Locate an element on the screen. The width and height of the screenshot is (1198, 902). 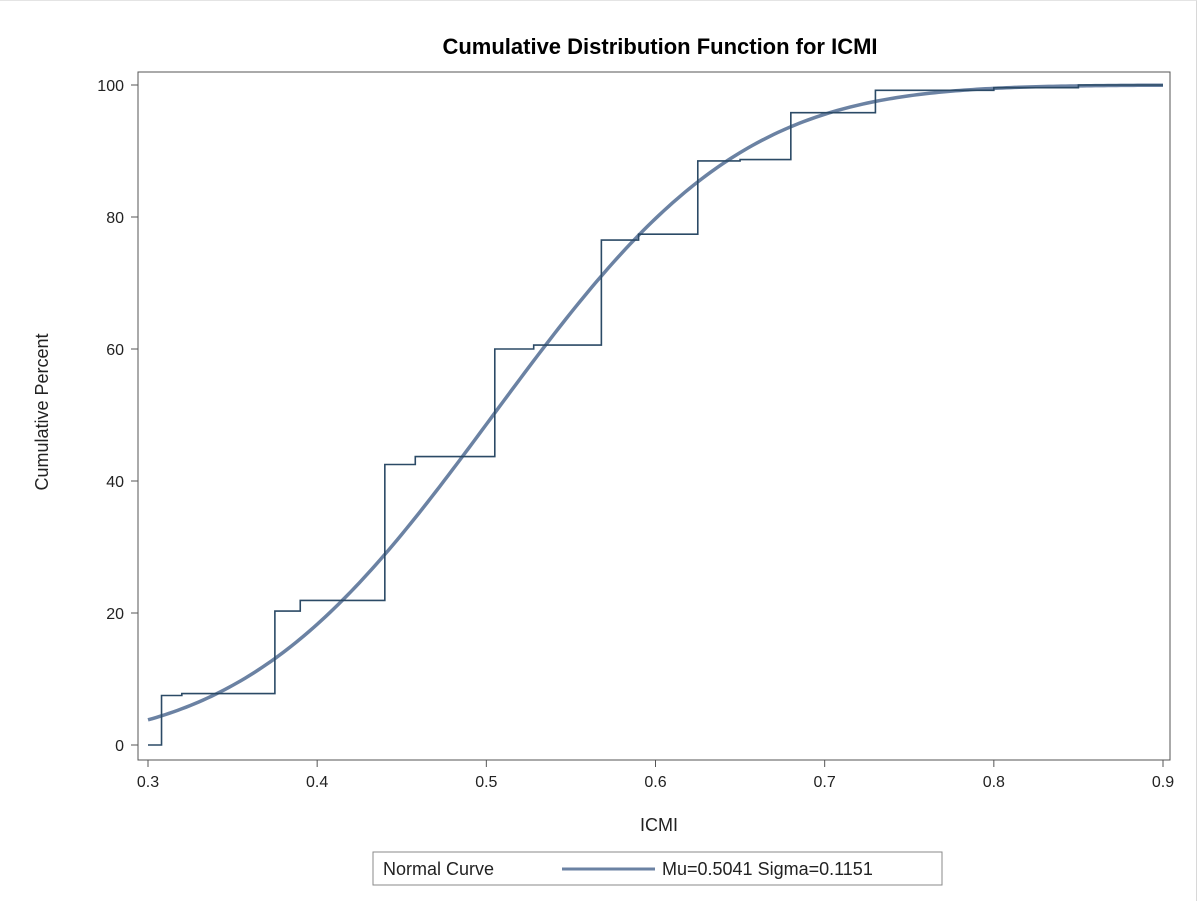
legend-title: Normal Curve is located at coordinates (438, 869).